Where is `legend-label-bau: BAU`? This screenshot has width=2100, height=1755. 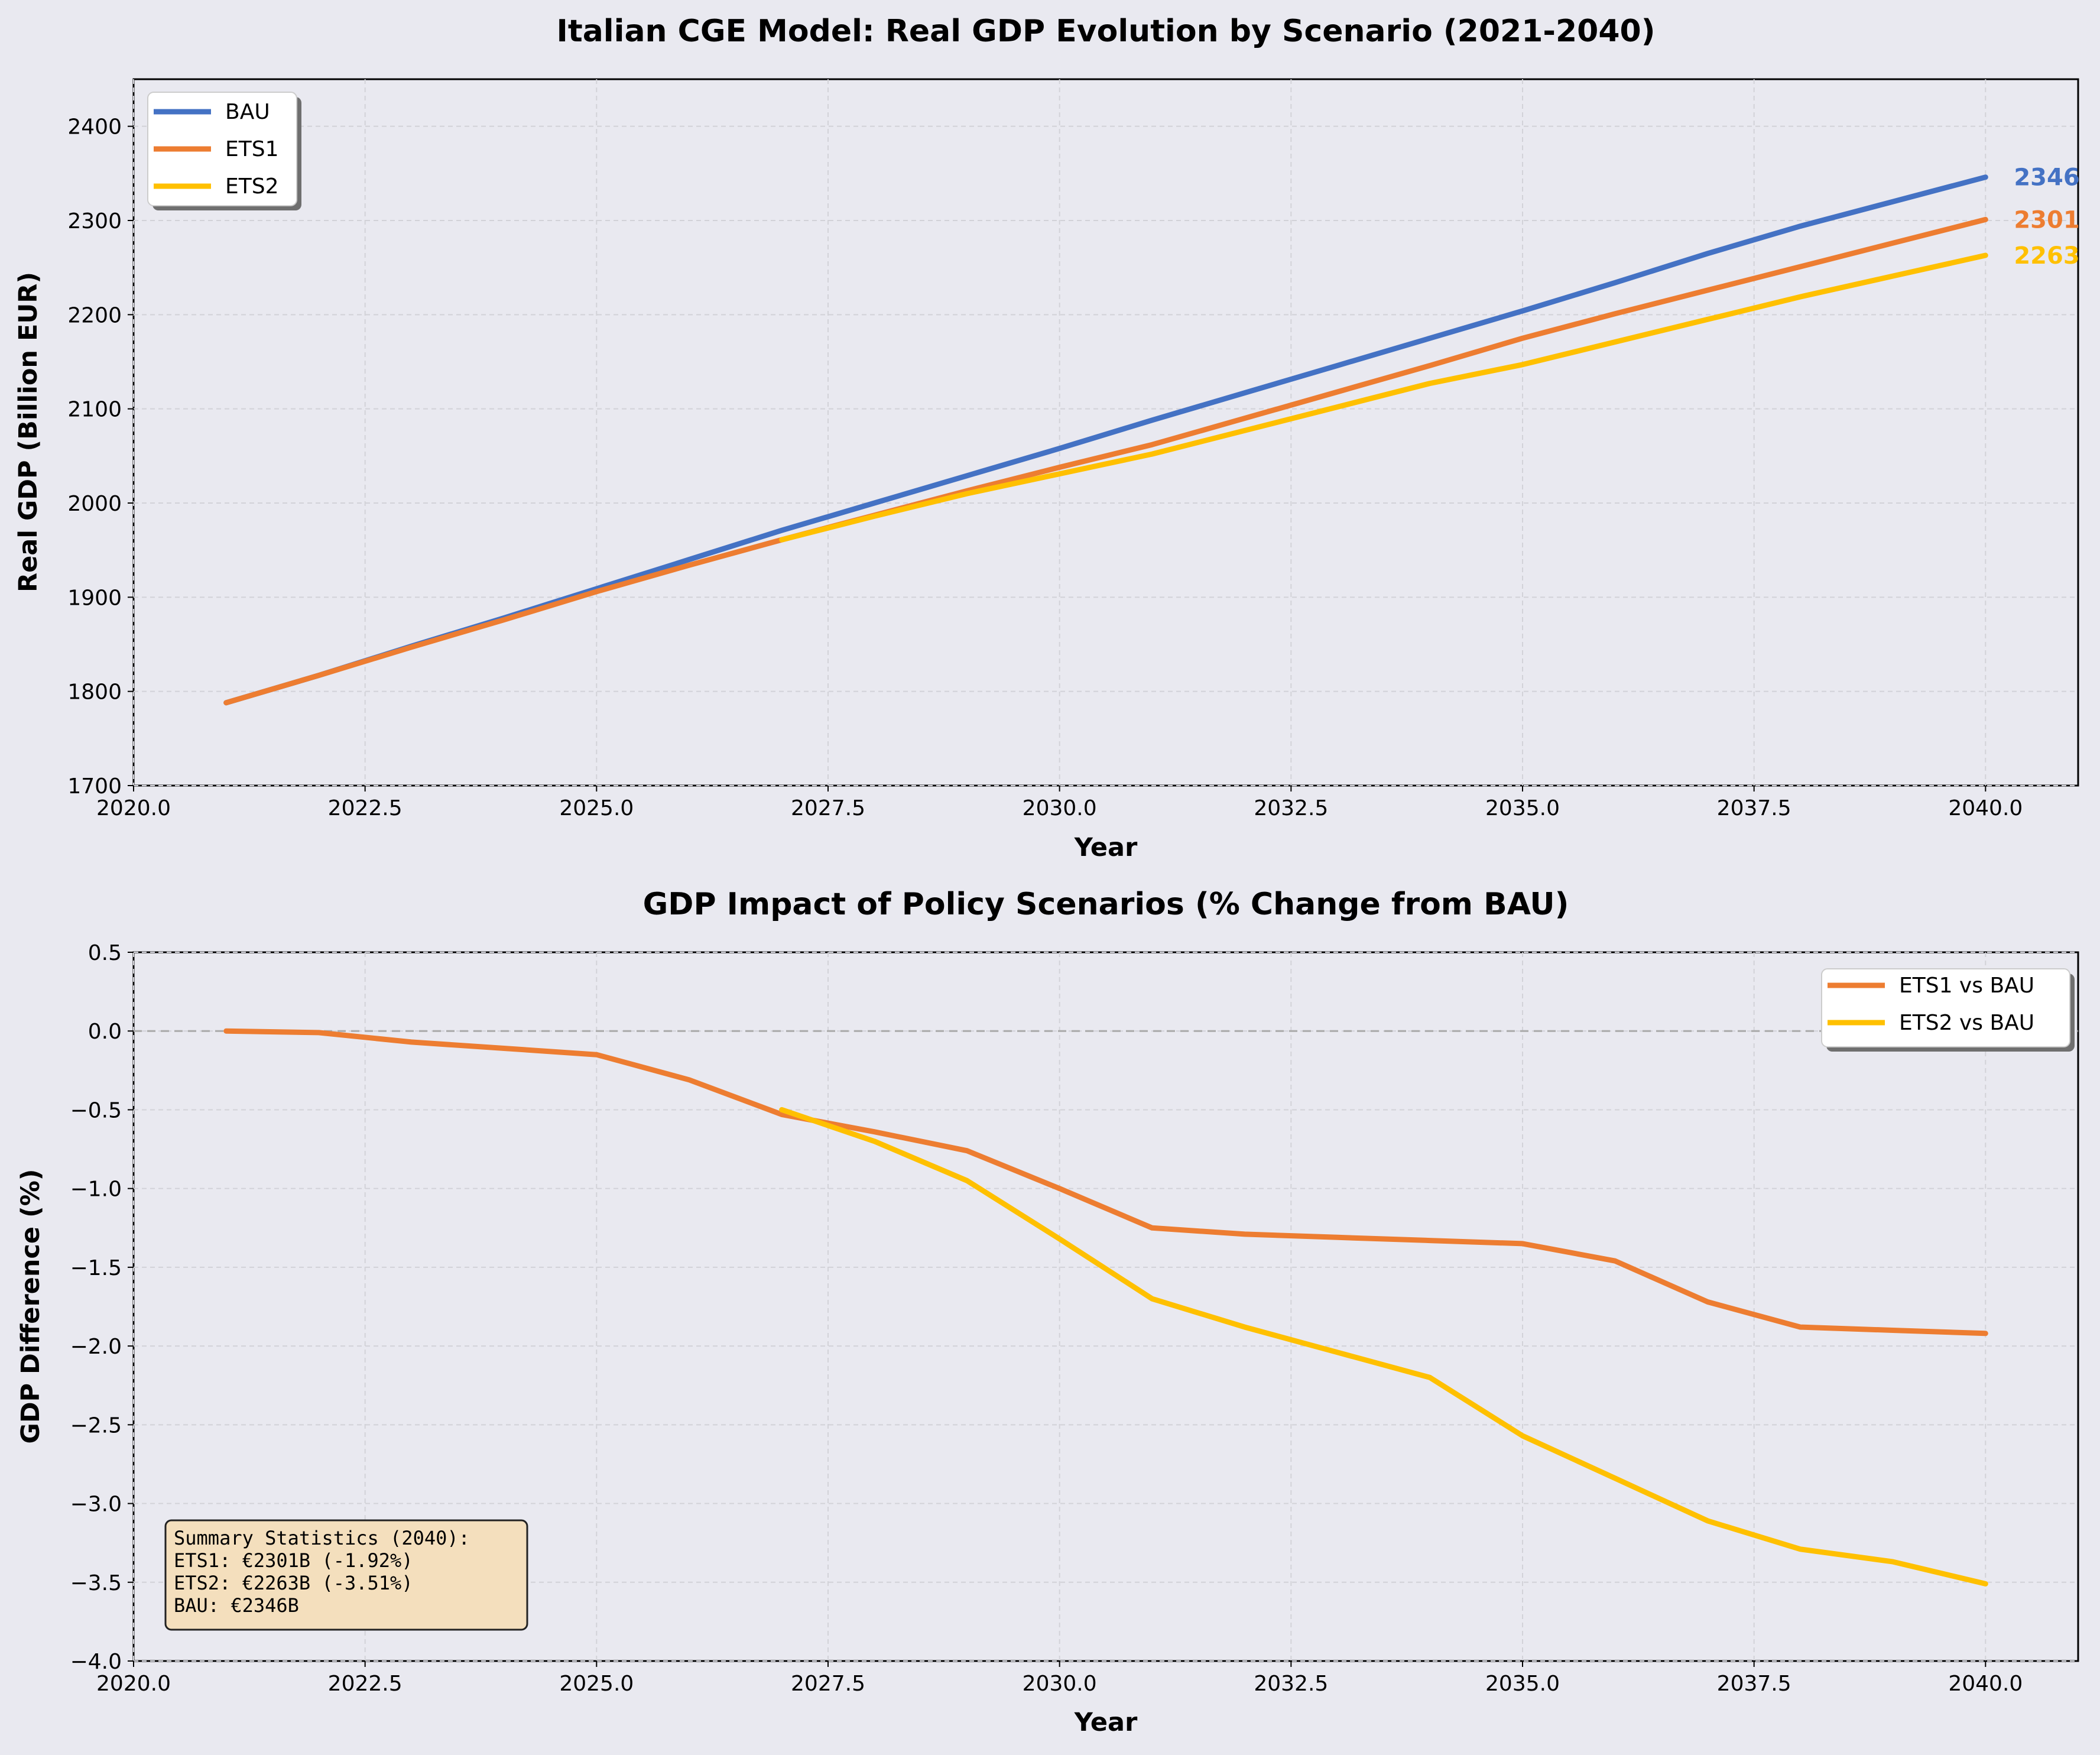
legend-label-bau: BAU is located at coordinates (247, 112).